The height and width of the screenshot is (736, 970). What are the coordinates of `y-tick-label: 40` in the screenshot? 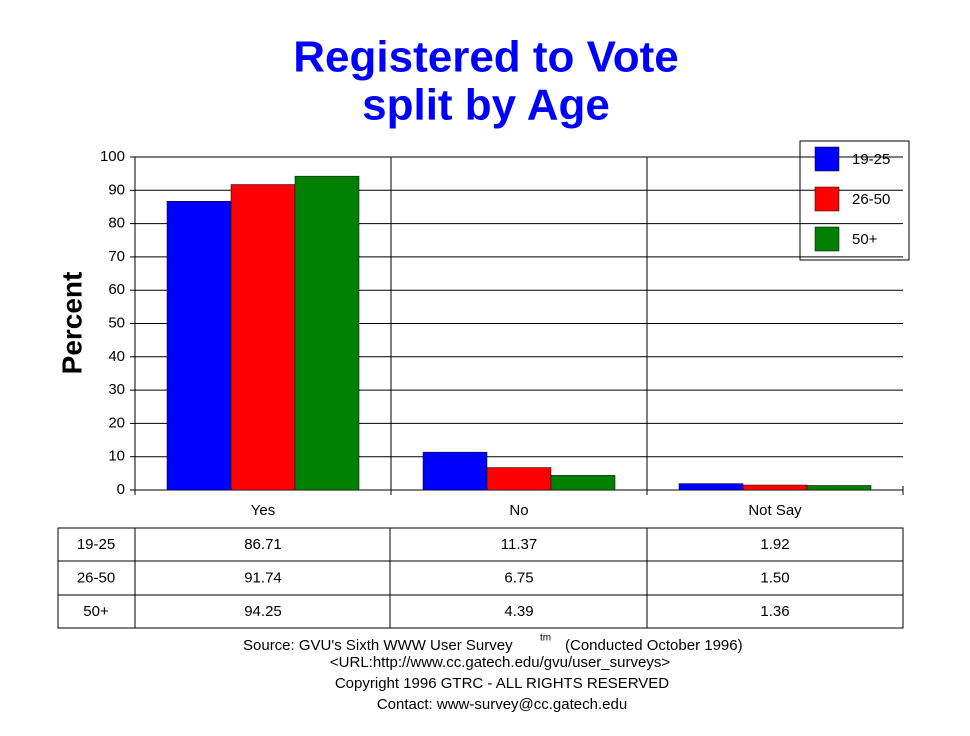 It's located at (116, 356).